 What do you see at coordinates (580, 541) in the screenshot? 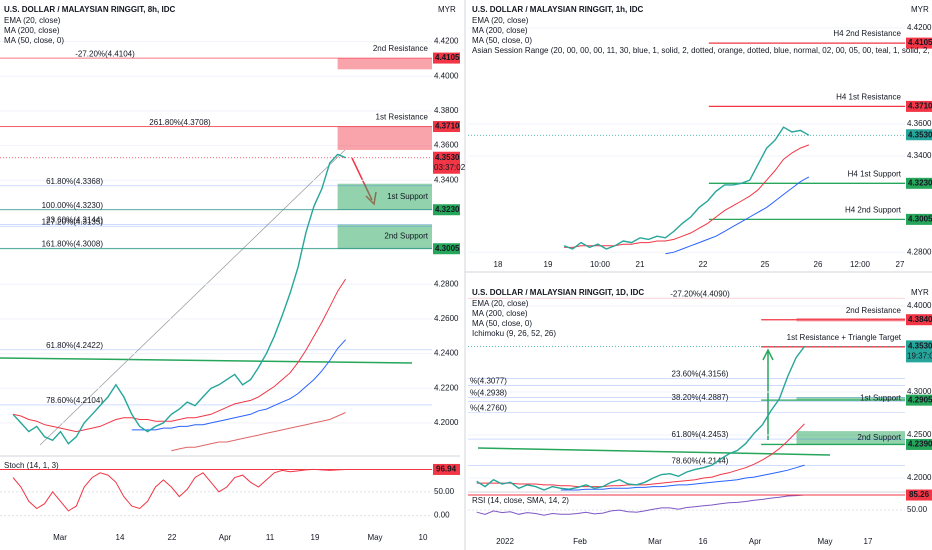
I see `x-tick-label: Feb` at bounding box center [580, 541].